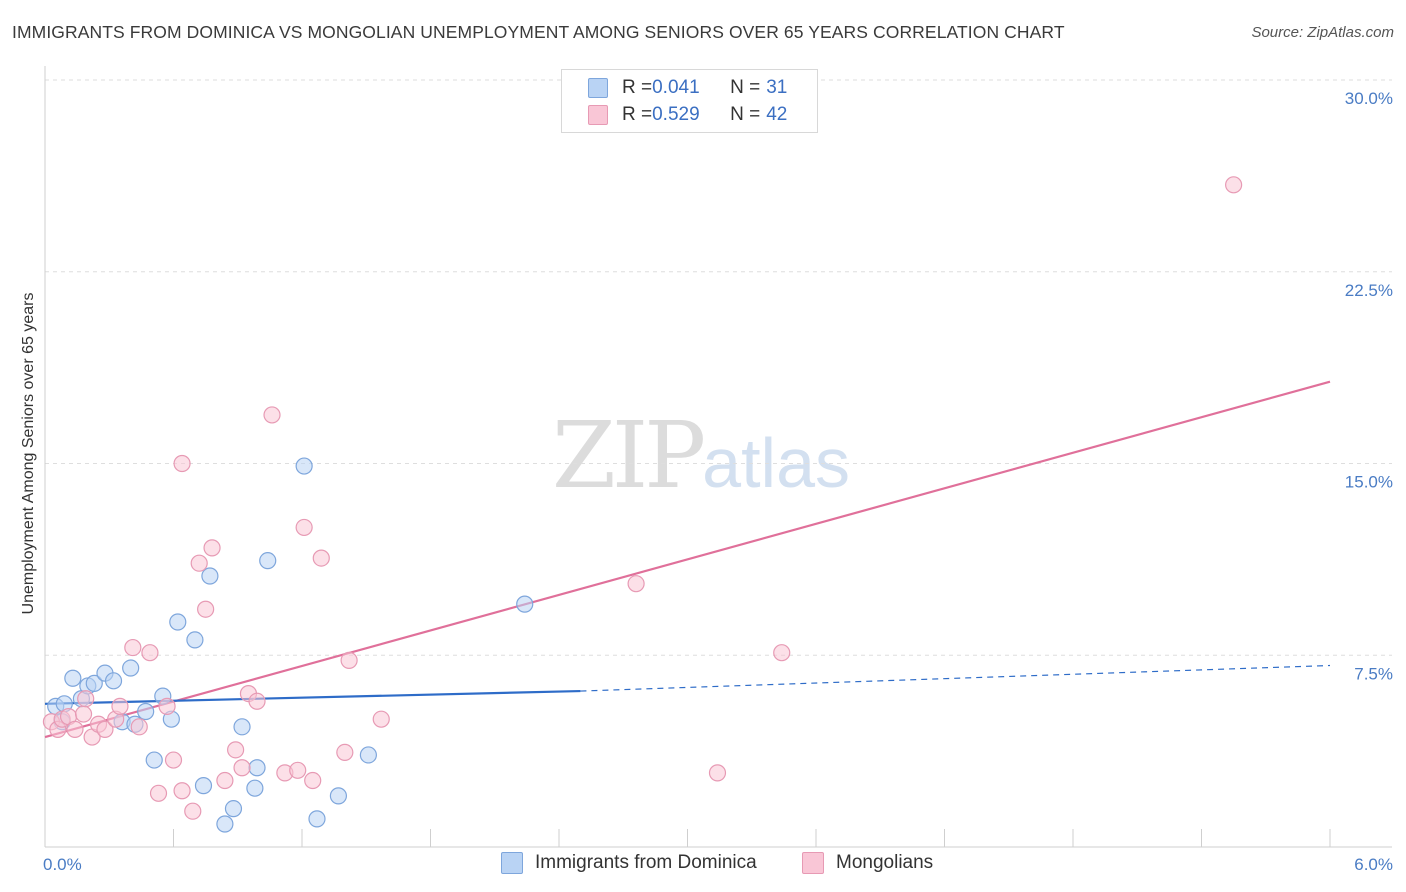  Describe the element at coordinates (646, 862) in the screenshot. I see `bottom-legend-label-dominica: Immigrants from Dominica` at that location.